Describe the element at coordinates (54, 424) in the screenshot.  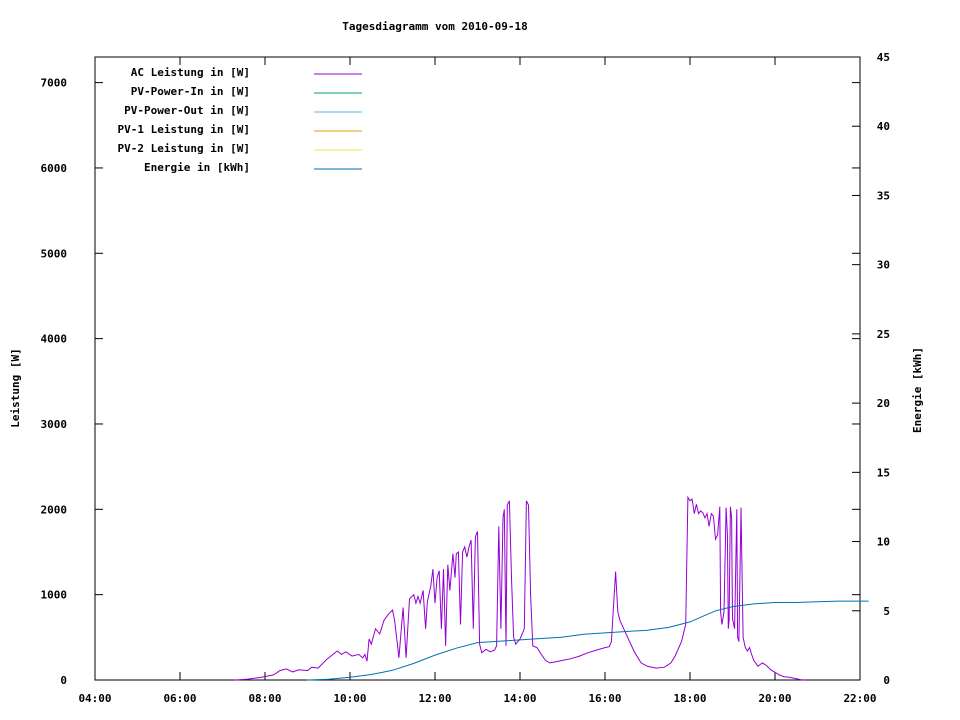
I see `y-tick-label: 3000` at that location.